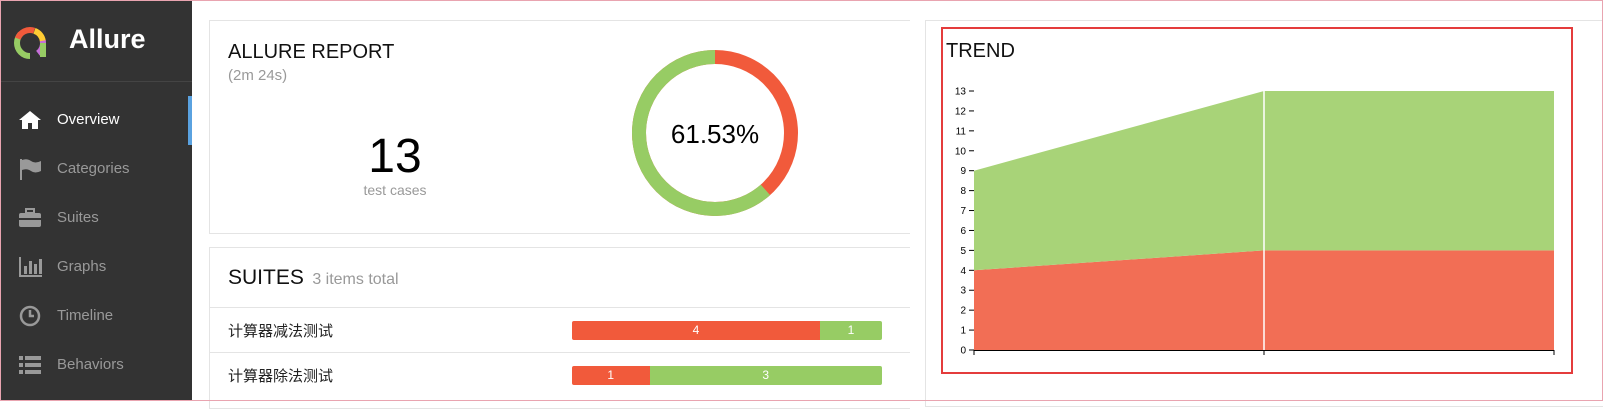 This screenshot has width=1603, height=409. Describe the element at coordinates (963, 351) in the screenshot. I see `trend-y-tick-label: 0` at that location.